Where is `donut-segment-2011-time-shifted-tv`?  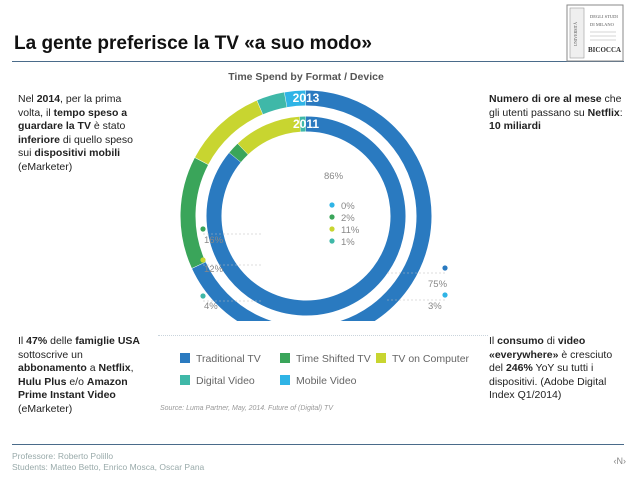 donut-segment-2011-time-shifted-tv is located at coordinates (238, 153).